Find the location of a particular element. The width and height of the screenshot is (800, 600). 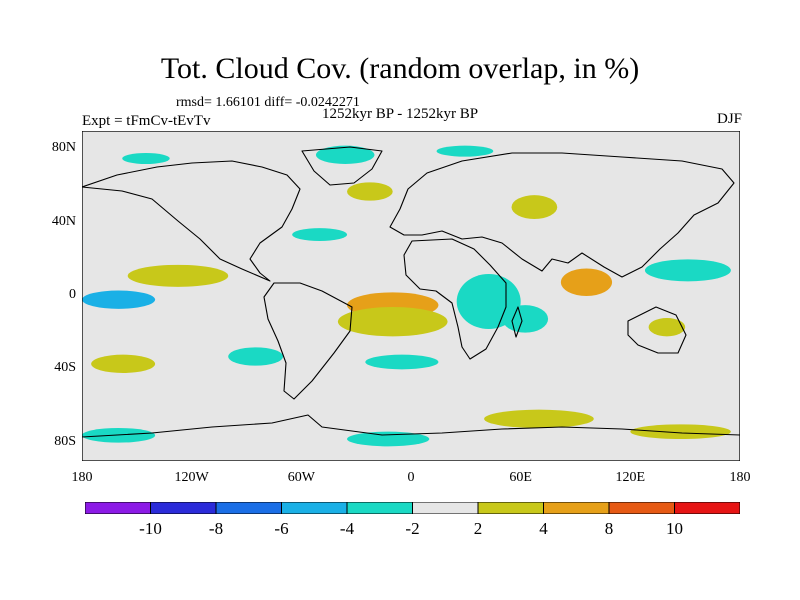

lon-label: 60W is located at coordinates (301, 477).